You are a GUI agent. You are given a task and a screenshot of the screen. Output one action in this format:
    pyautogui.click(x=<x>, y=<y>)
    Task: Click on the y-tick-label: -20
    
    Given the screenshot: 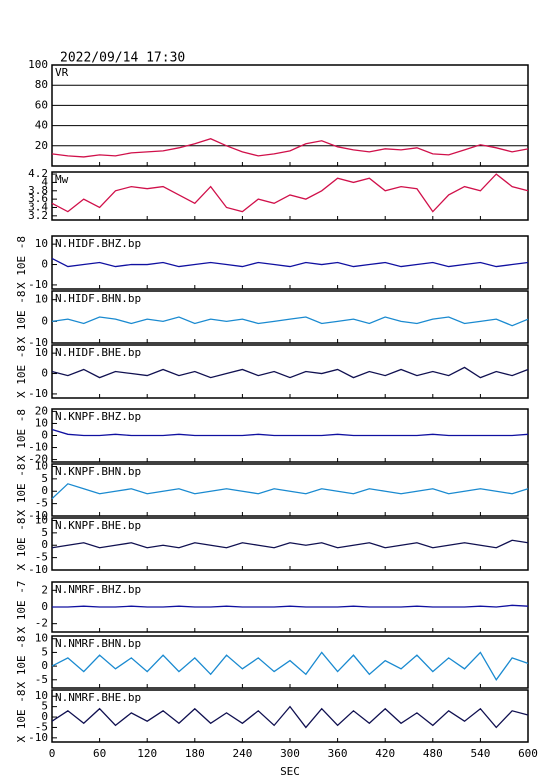 What is the action you would take?
    pyautogui.click(x=38, y=459)
    